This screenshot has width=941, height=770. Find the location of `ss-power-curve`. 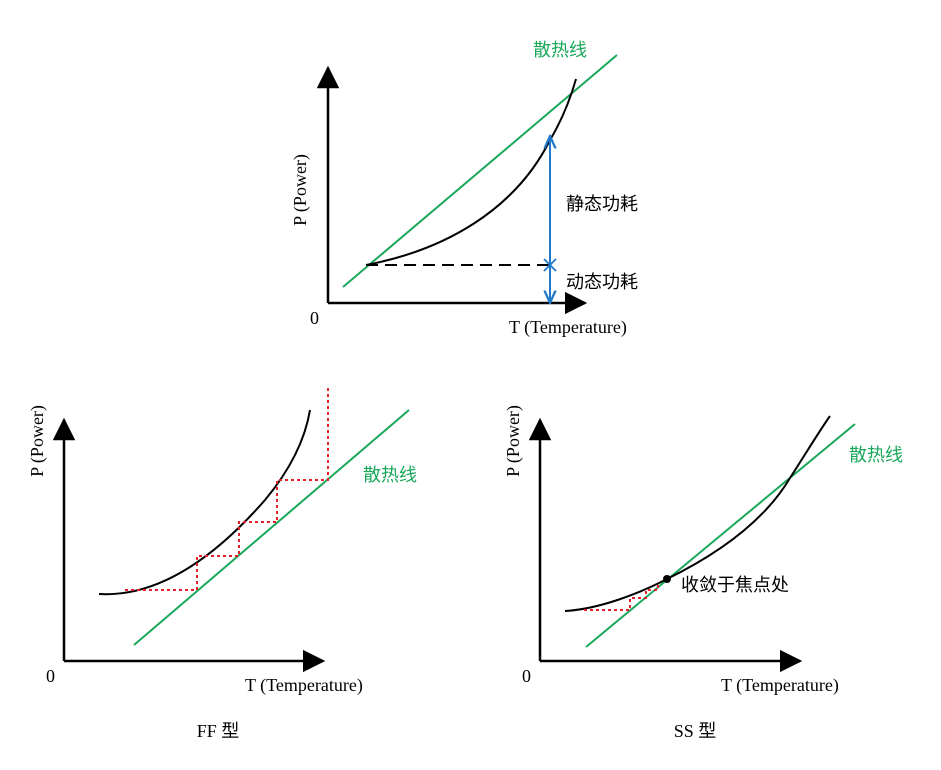

ss-power-curve is located at coordinates (697, 513).